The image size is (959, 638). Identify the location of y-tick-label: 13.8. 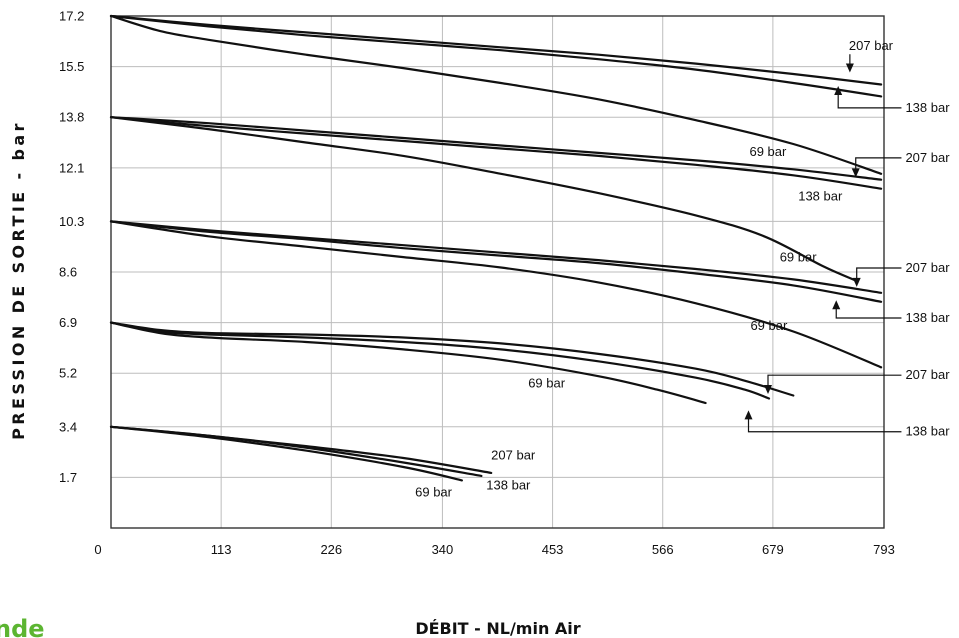
(71, 117).